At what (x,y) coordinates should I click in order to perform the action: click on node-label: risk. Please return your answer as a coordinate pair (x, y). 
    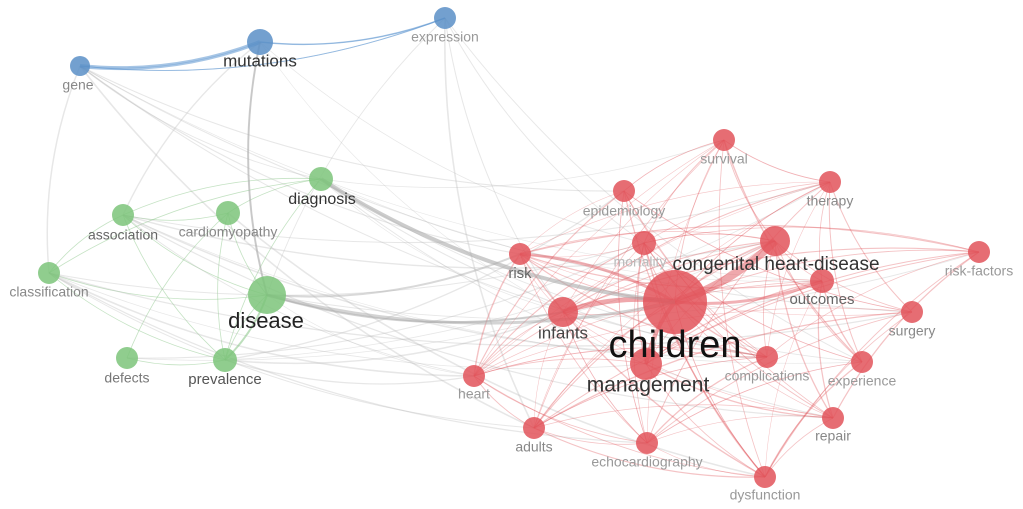
    Looking at the image, I should click on (520, 273).